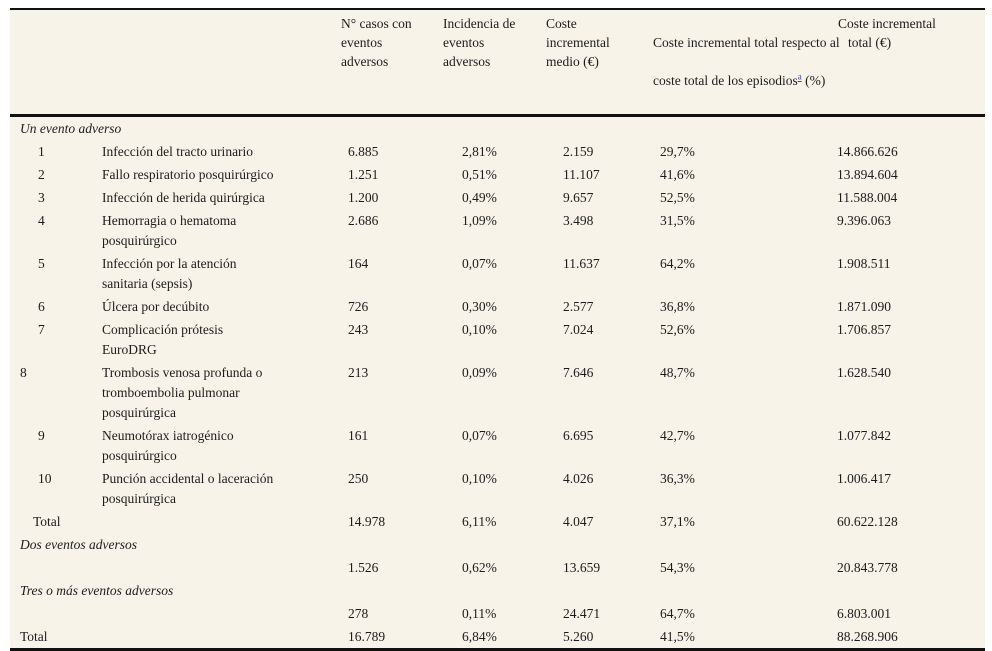  Describe the element at coordinates (677, 329) in the screenshot. I see `cell-pct-episodios: 52,6%` at that location.